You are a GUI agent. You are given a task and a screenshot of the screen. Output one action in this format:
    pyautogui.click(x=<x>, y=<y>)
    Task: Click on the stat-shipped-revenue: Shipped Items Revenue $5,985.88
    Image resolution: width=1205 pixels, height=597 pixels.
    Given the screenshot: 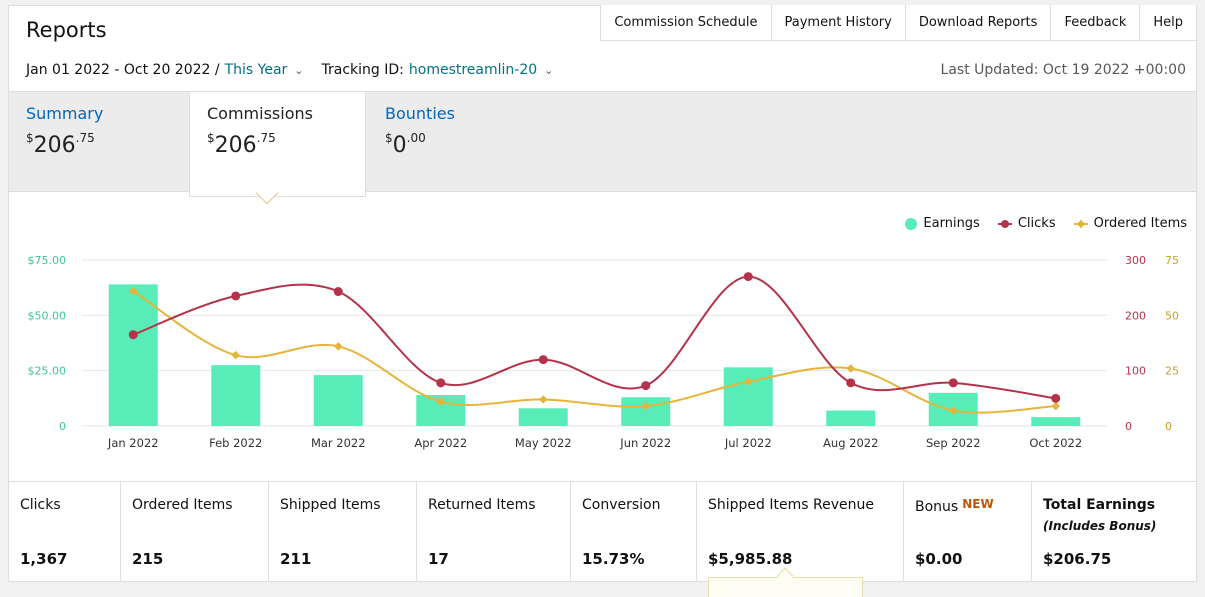 What is the action you would take?
    pyautogui.click(x=800, y=532)
    